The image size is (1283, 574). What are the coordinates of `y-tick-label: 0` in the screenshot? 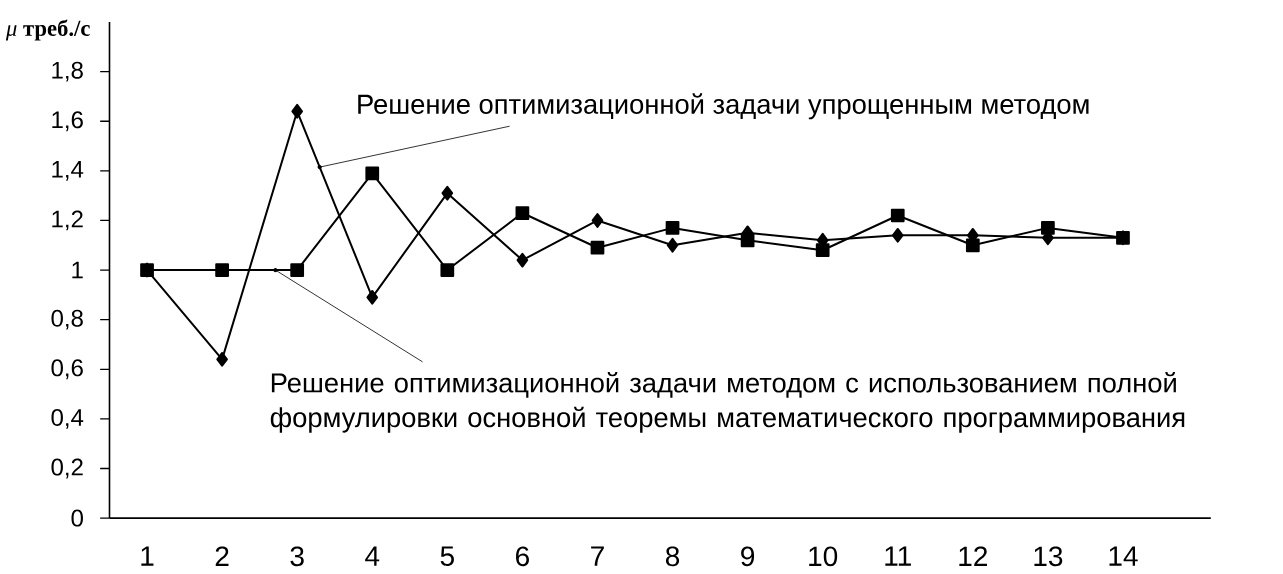 It's located at (77, 518).